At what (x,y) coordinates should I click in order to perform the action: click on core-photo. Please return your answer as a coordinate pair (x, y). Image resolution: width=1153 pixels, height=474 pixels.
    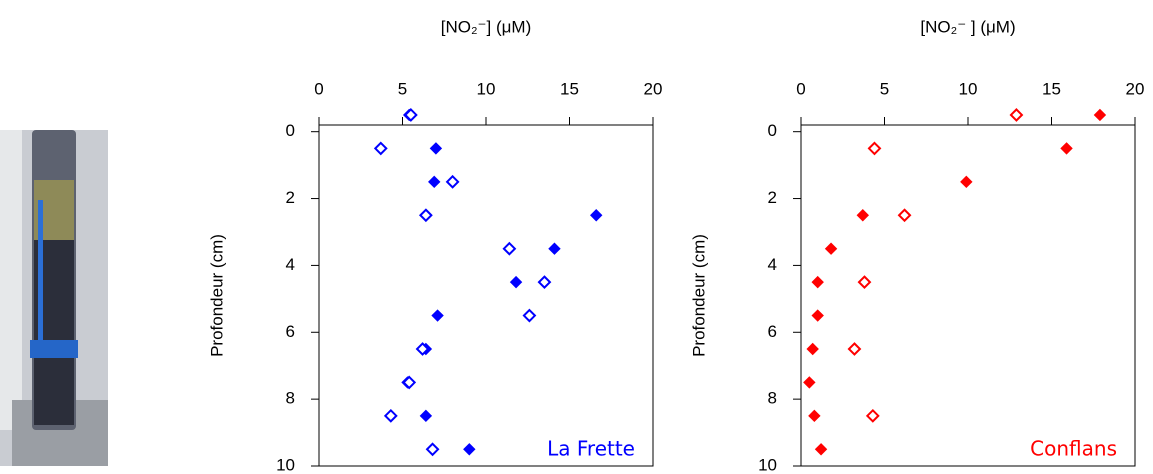
    Looking at the image, I should click on (54, 298).